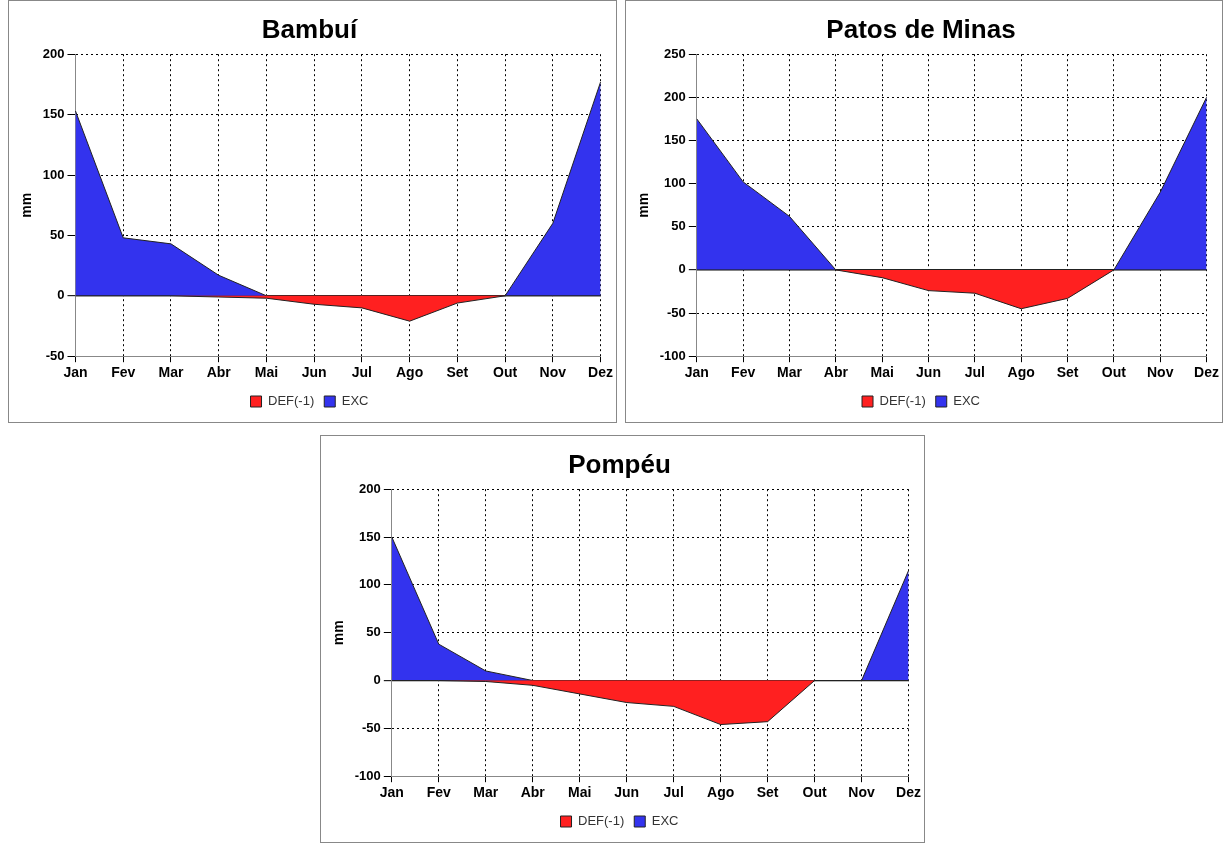  Describe the element at coordinates (619, 463) in the screenshot. I see `chart-title: Pompéu` at that location.